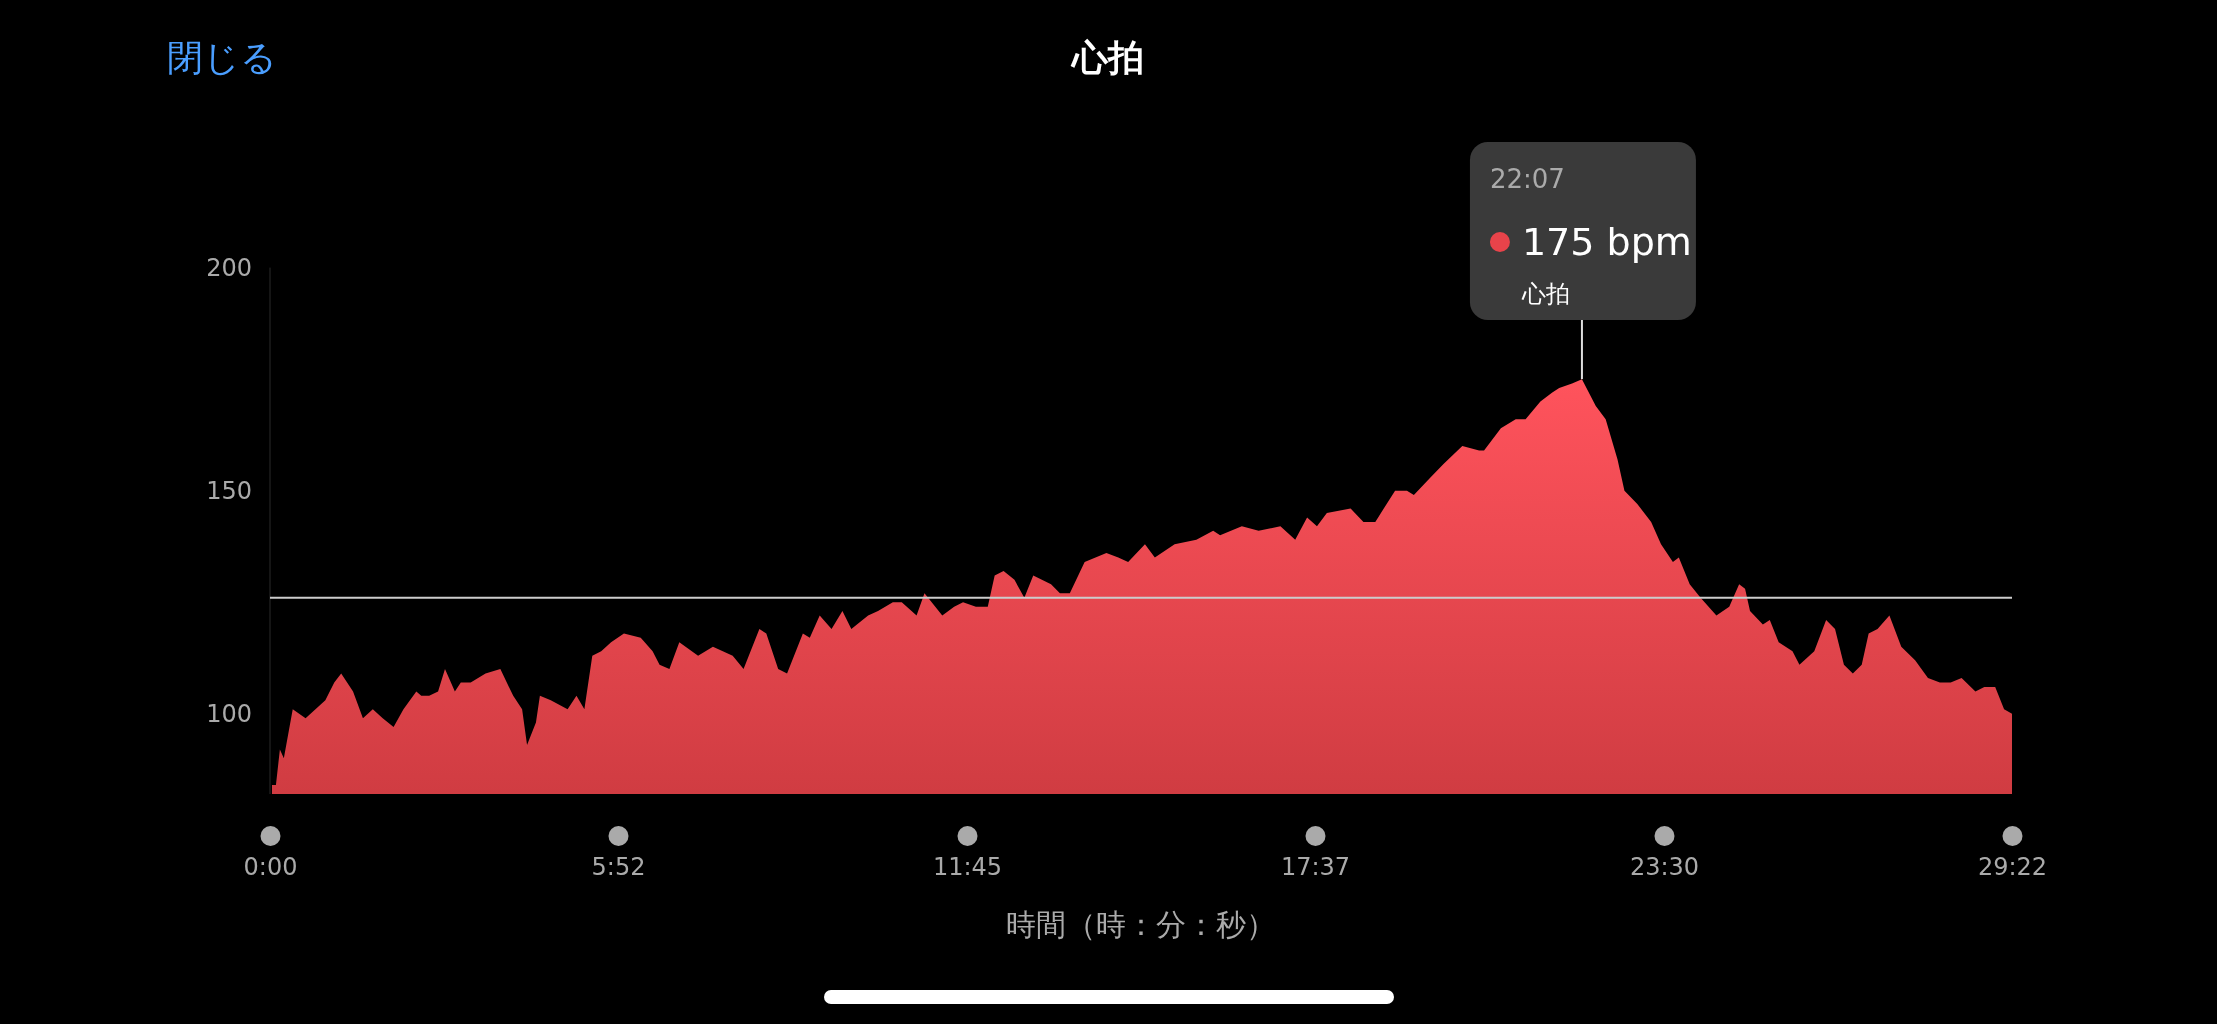 This screenshot has width=2217, height=1024. Describe the element at coordinates (618, 867) in the screenshot. I see `x-tick-label: 5:52` at that location.